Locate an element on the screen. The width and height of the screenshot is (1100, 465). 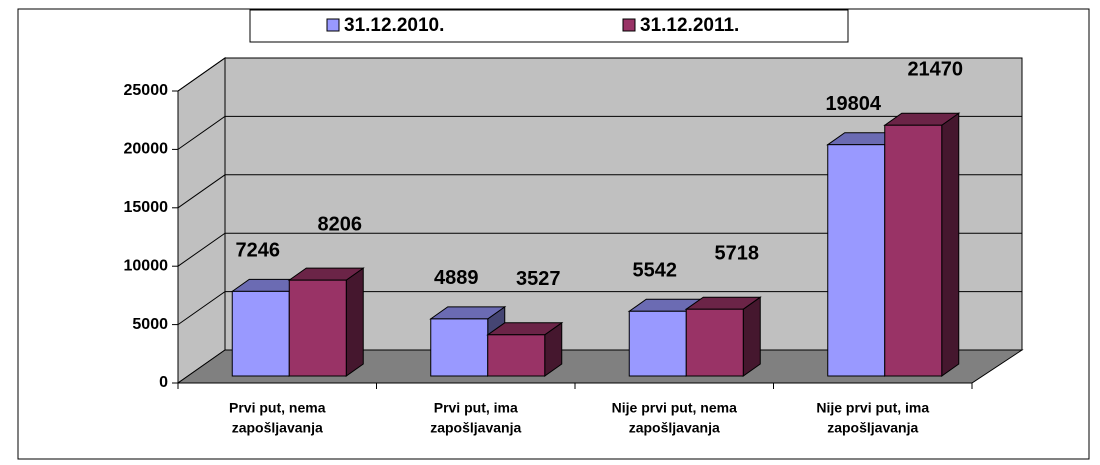
legend-box is located at coordinates (549, 26).